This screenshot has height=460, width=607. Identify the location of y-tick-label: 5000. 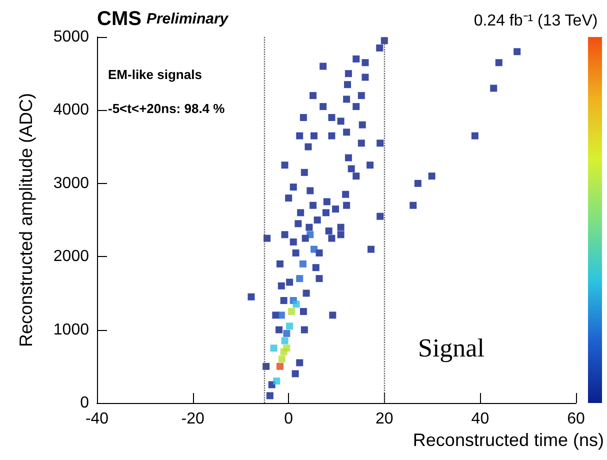
(71, 37).